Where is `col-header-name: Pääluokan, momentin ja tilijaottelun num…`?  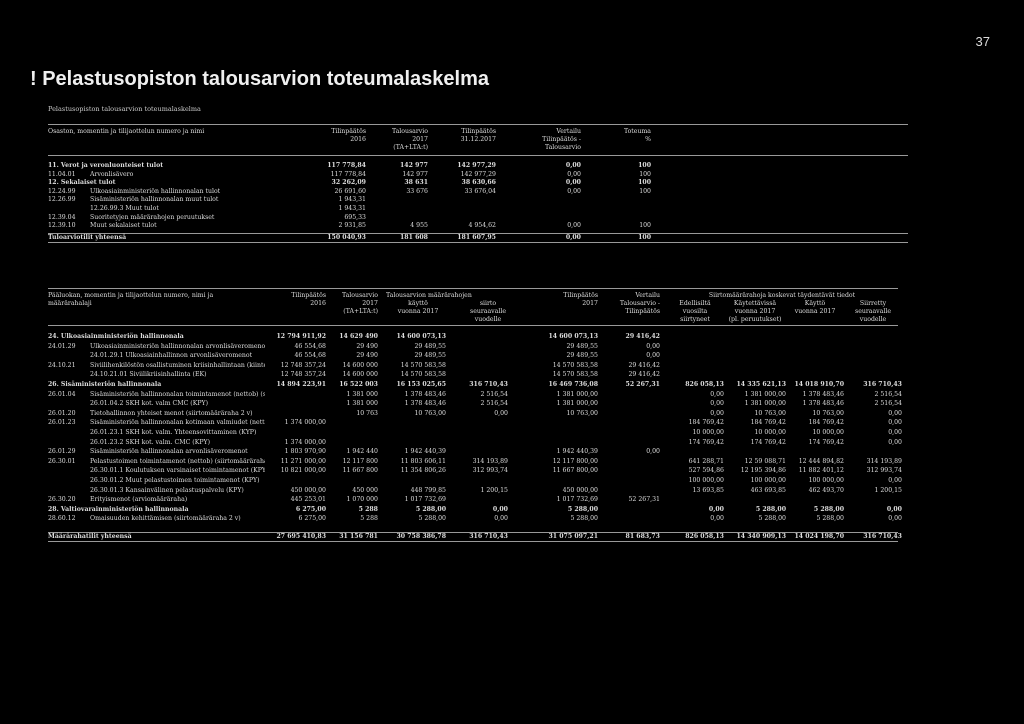 col-header-name: Pääluokan, momentin ja tilijaottelun num… is located at coordinates (131, 299).